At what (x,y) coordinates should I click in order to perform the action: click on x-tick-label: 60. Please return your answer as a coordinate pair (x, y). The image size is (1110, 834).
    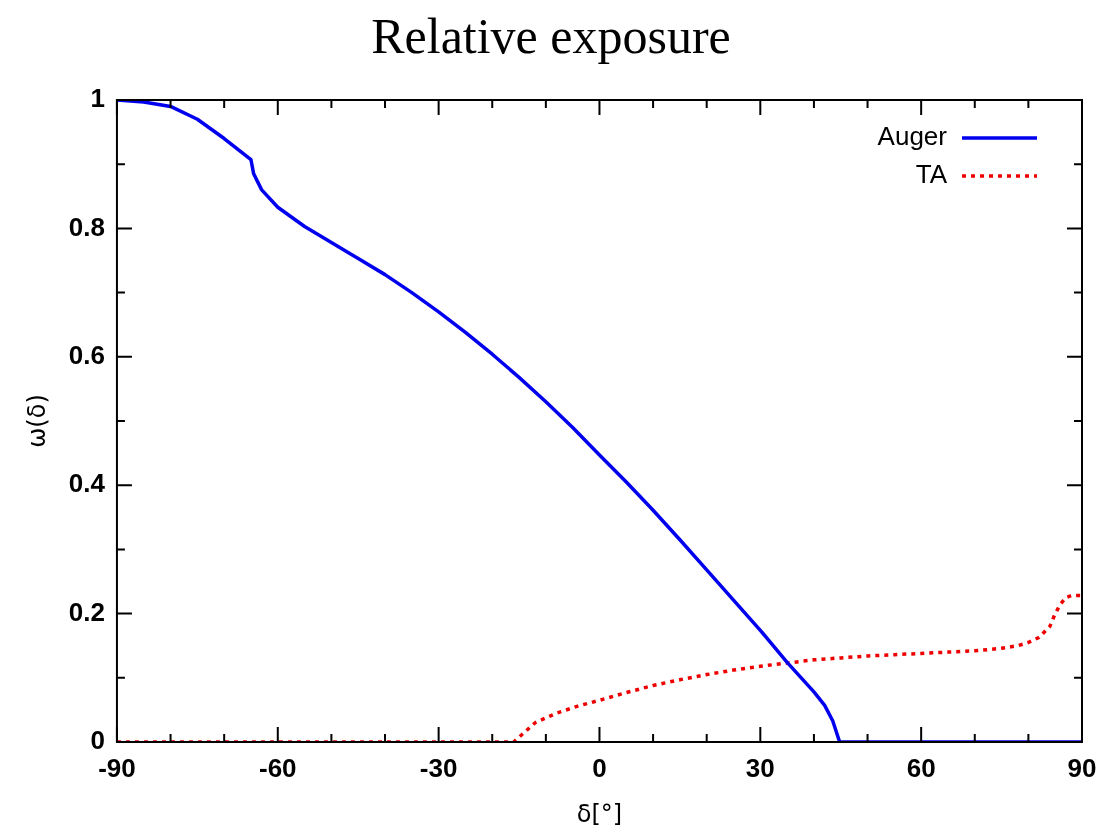
    Looking at the image, I should click on (921, 767).